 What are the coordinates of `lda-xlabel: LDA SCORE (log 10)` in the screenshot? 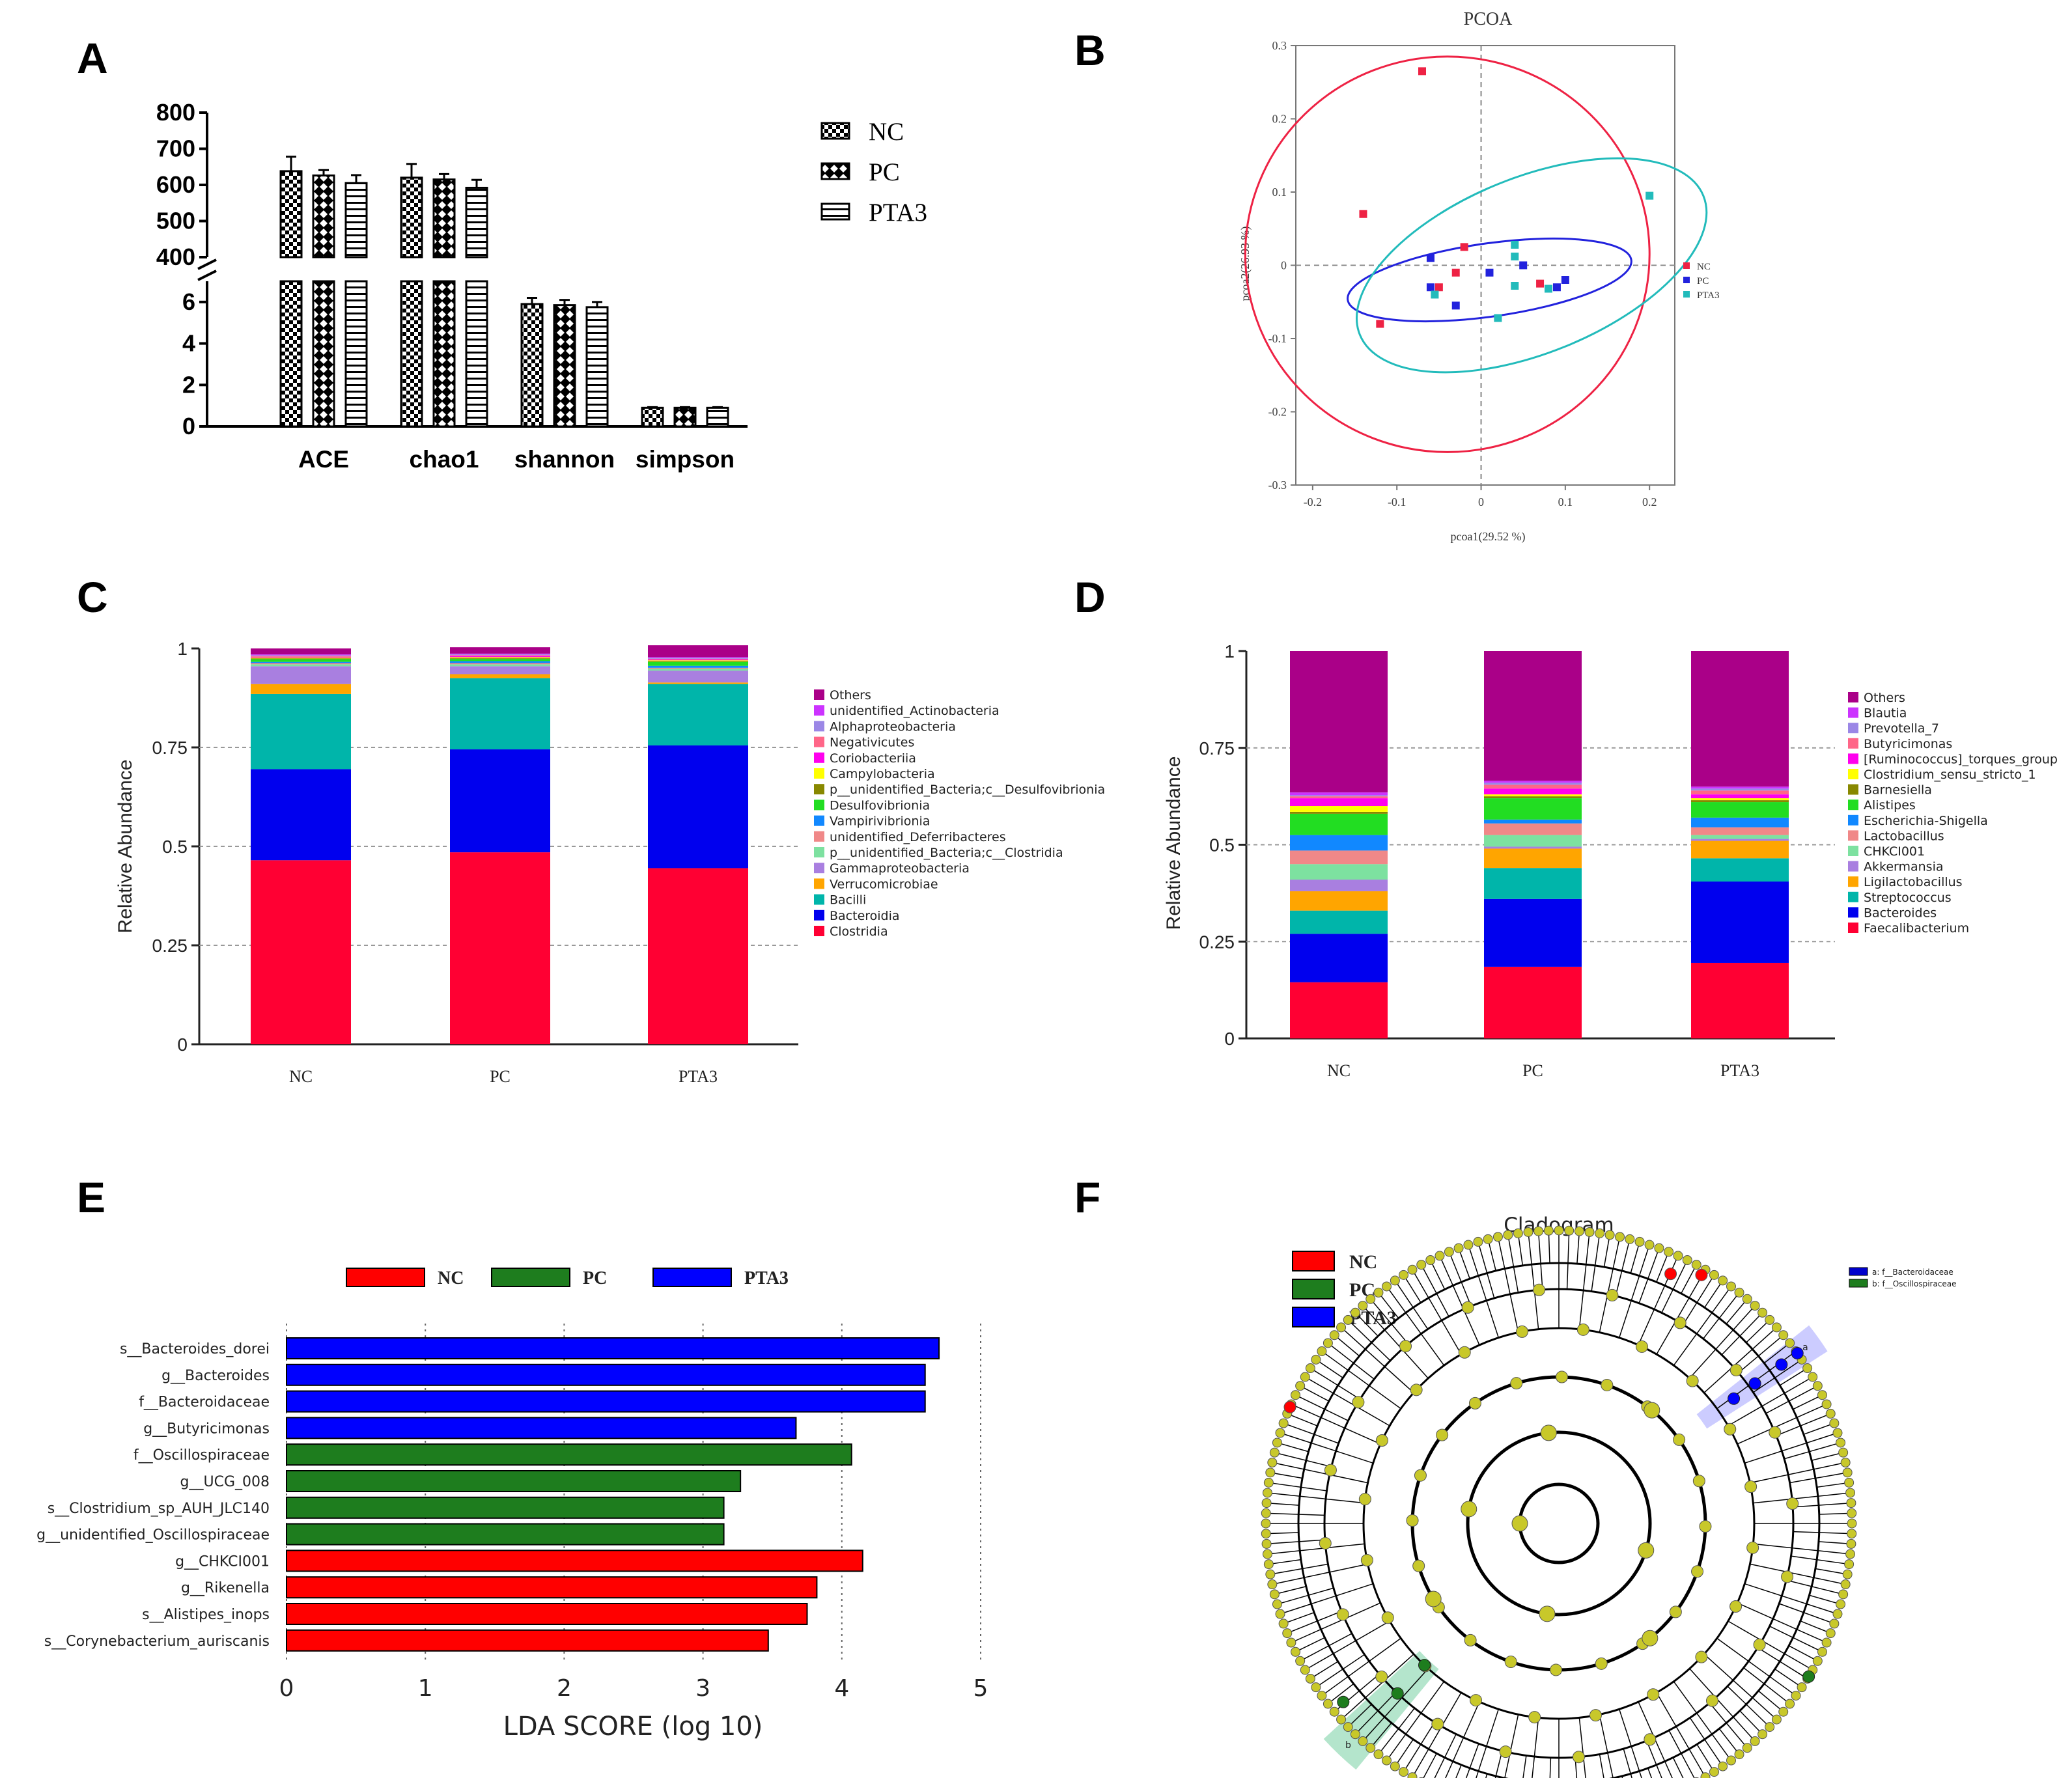 It's located at (633, 1727).